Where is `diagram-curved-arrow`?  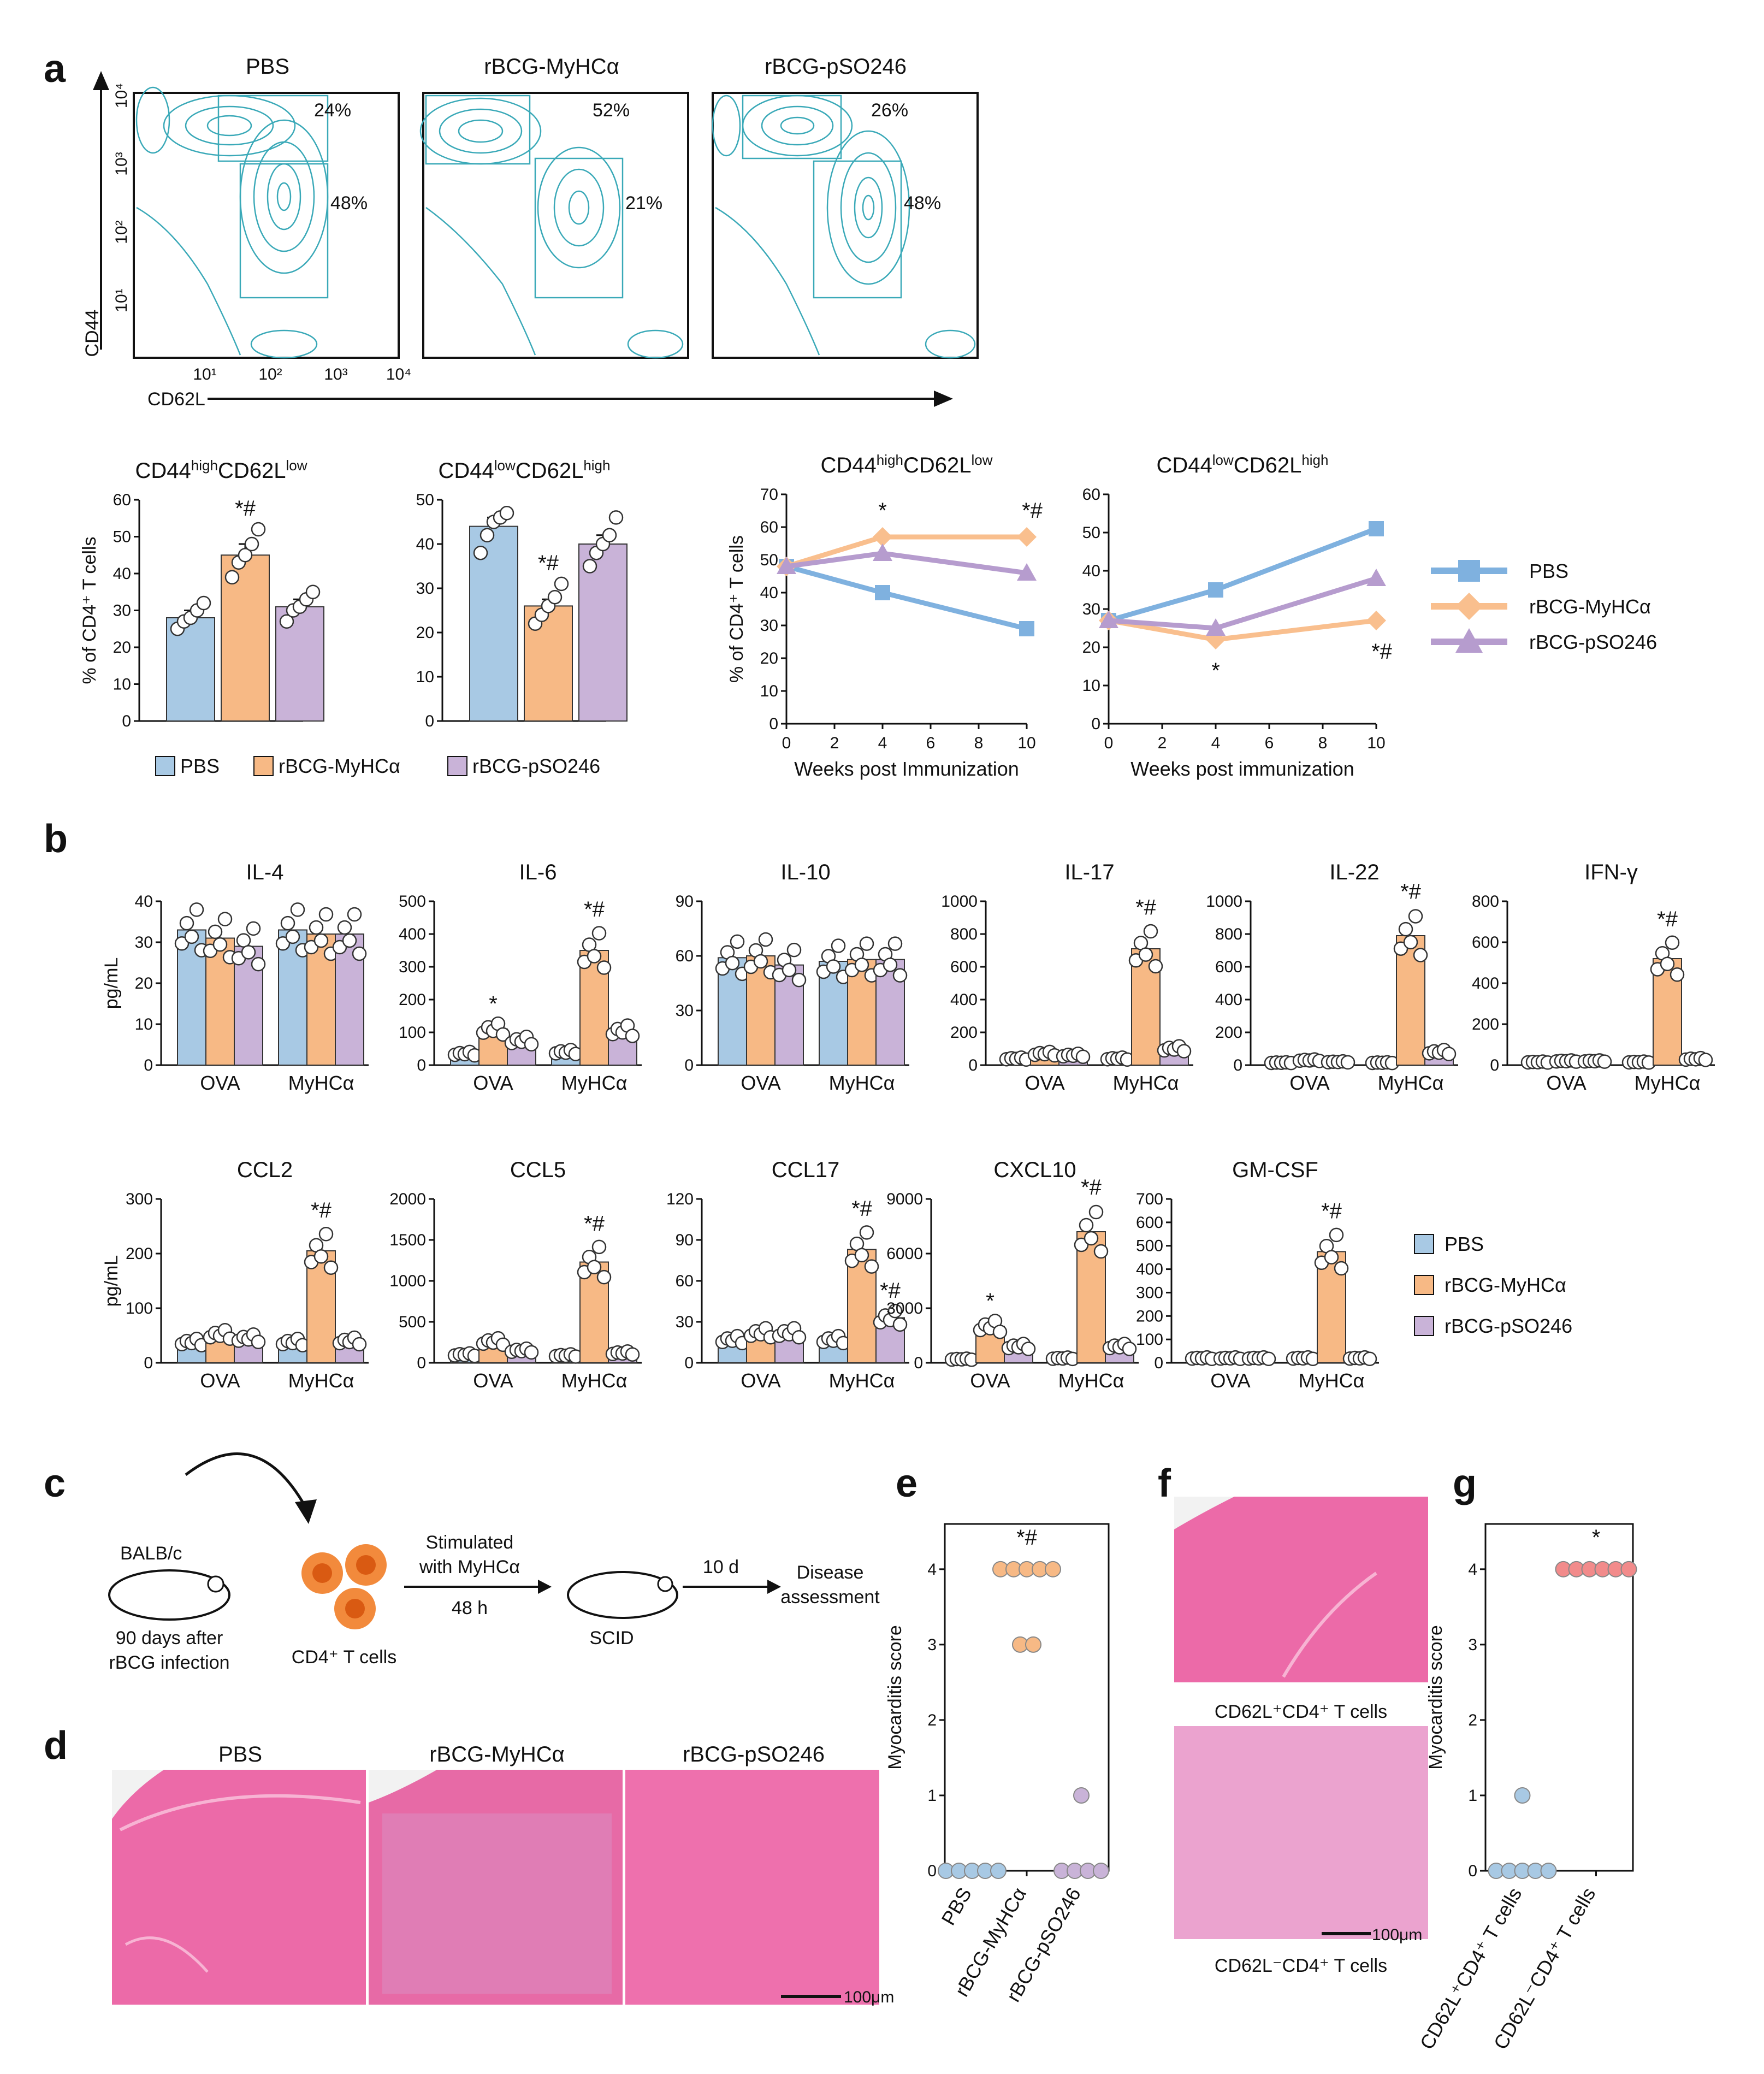 diagram-curved-arrow is located at coordinates (246, 1481).